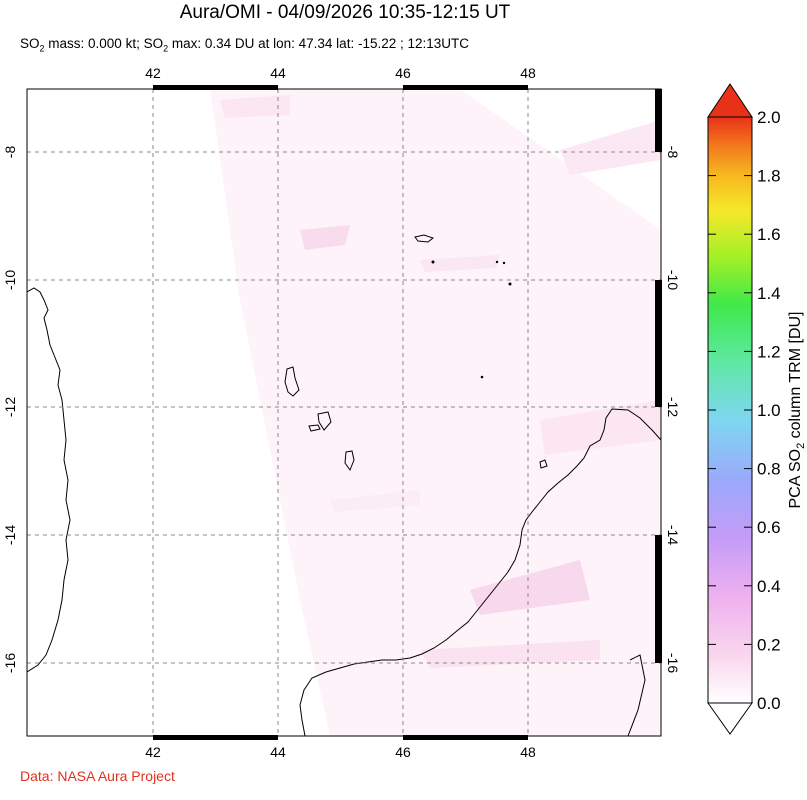  Describe the element at coordinates (314, 428) in the screenshot. I see `moheli-island` at that location.